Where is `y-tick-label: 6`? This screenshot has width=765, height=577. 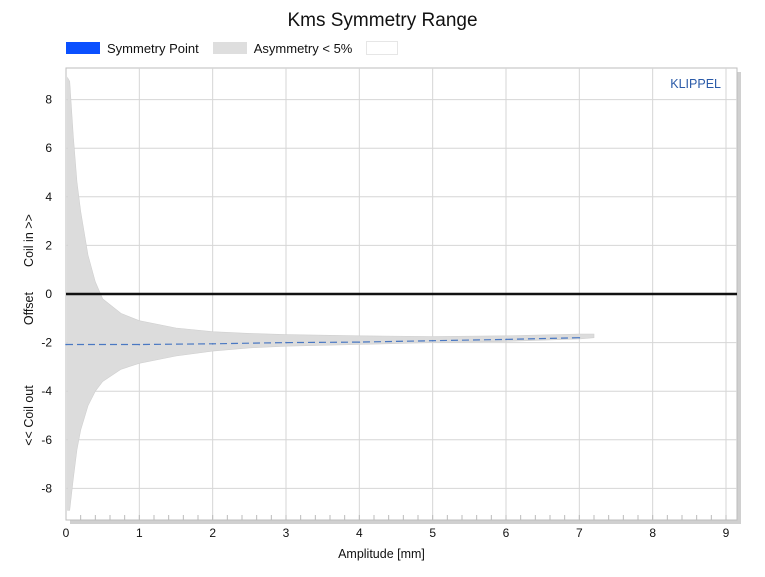
y-tick-label: 6 is located at coordinates (48, 148).